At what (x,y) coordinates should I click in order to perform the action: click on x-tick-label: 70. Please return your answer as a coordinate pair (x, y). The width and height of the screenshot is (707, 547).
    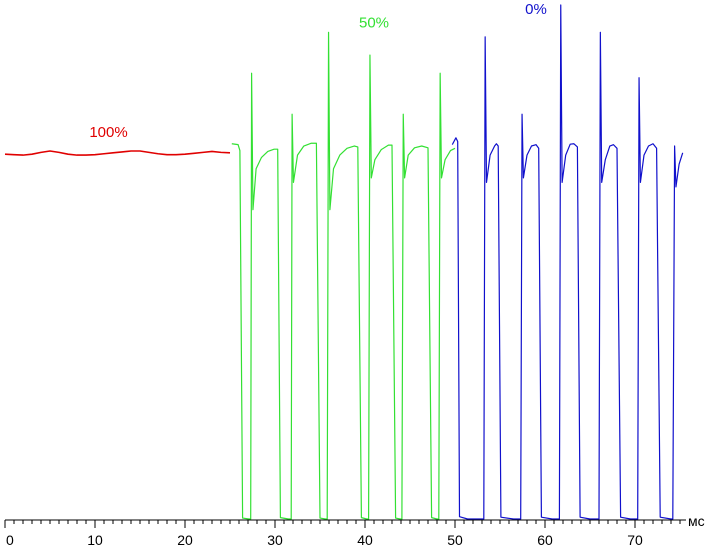
    Looking at the image, I should click on (635, 539).